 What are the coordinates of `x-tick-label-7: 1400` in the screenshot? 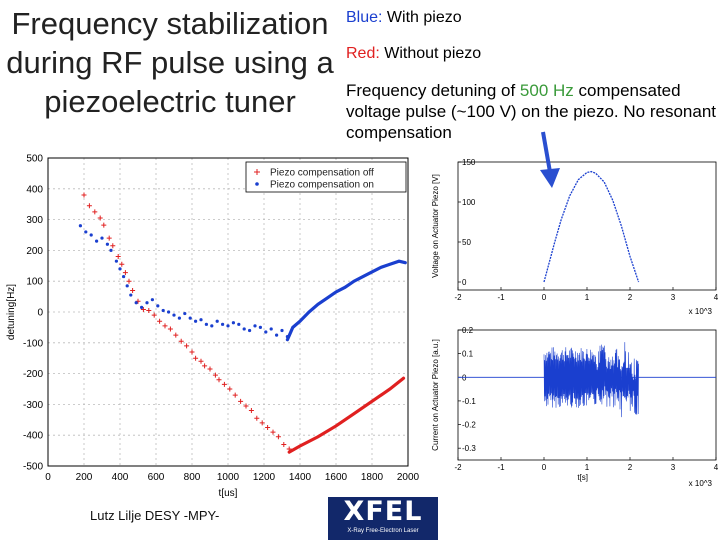 It's located at (300, 477).